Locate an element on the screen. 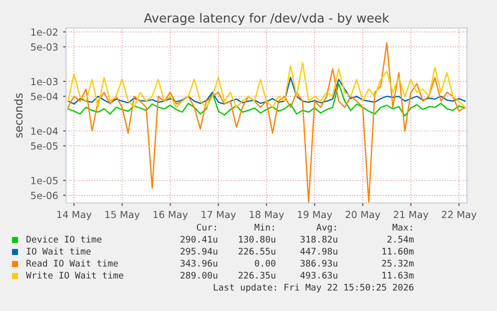  text: 493.63u is located at coordinates (319, 275).